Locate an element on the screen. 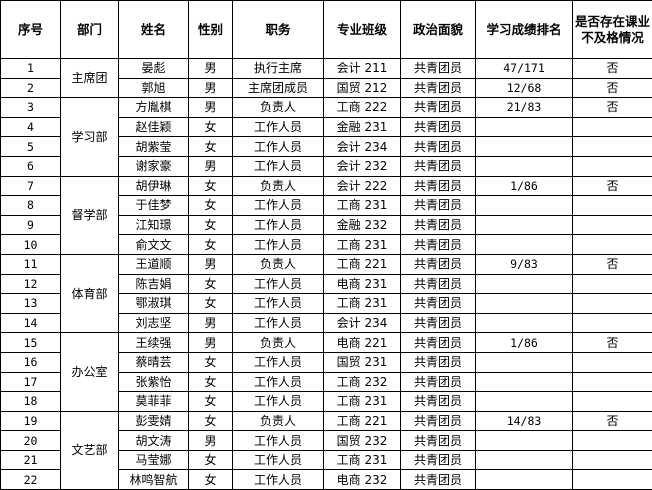 The width and height of the screenshot is (652, 490). cell-name: 莫菲菲 is located at coordinates (154, 402).